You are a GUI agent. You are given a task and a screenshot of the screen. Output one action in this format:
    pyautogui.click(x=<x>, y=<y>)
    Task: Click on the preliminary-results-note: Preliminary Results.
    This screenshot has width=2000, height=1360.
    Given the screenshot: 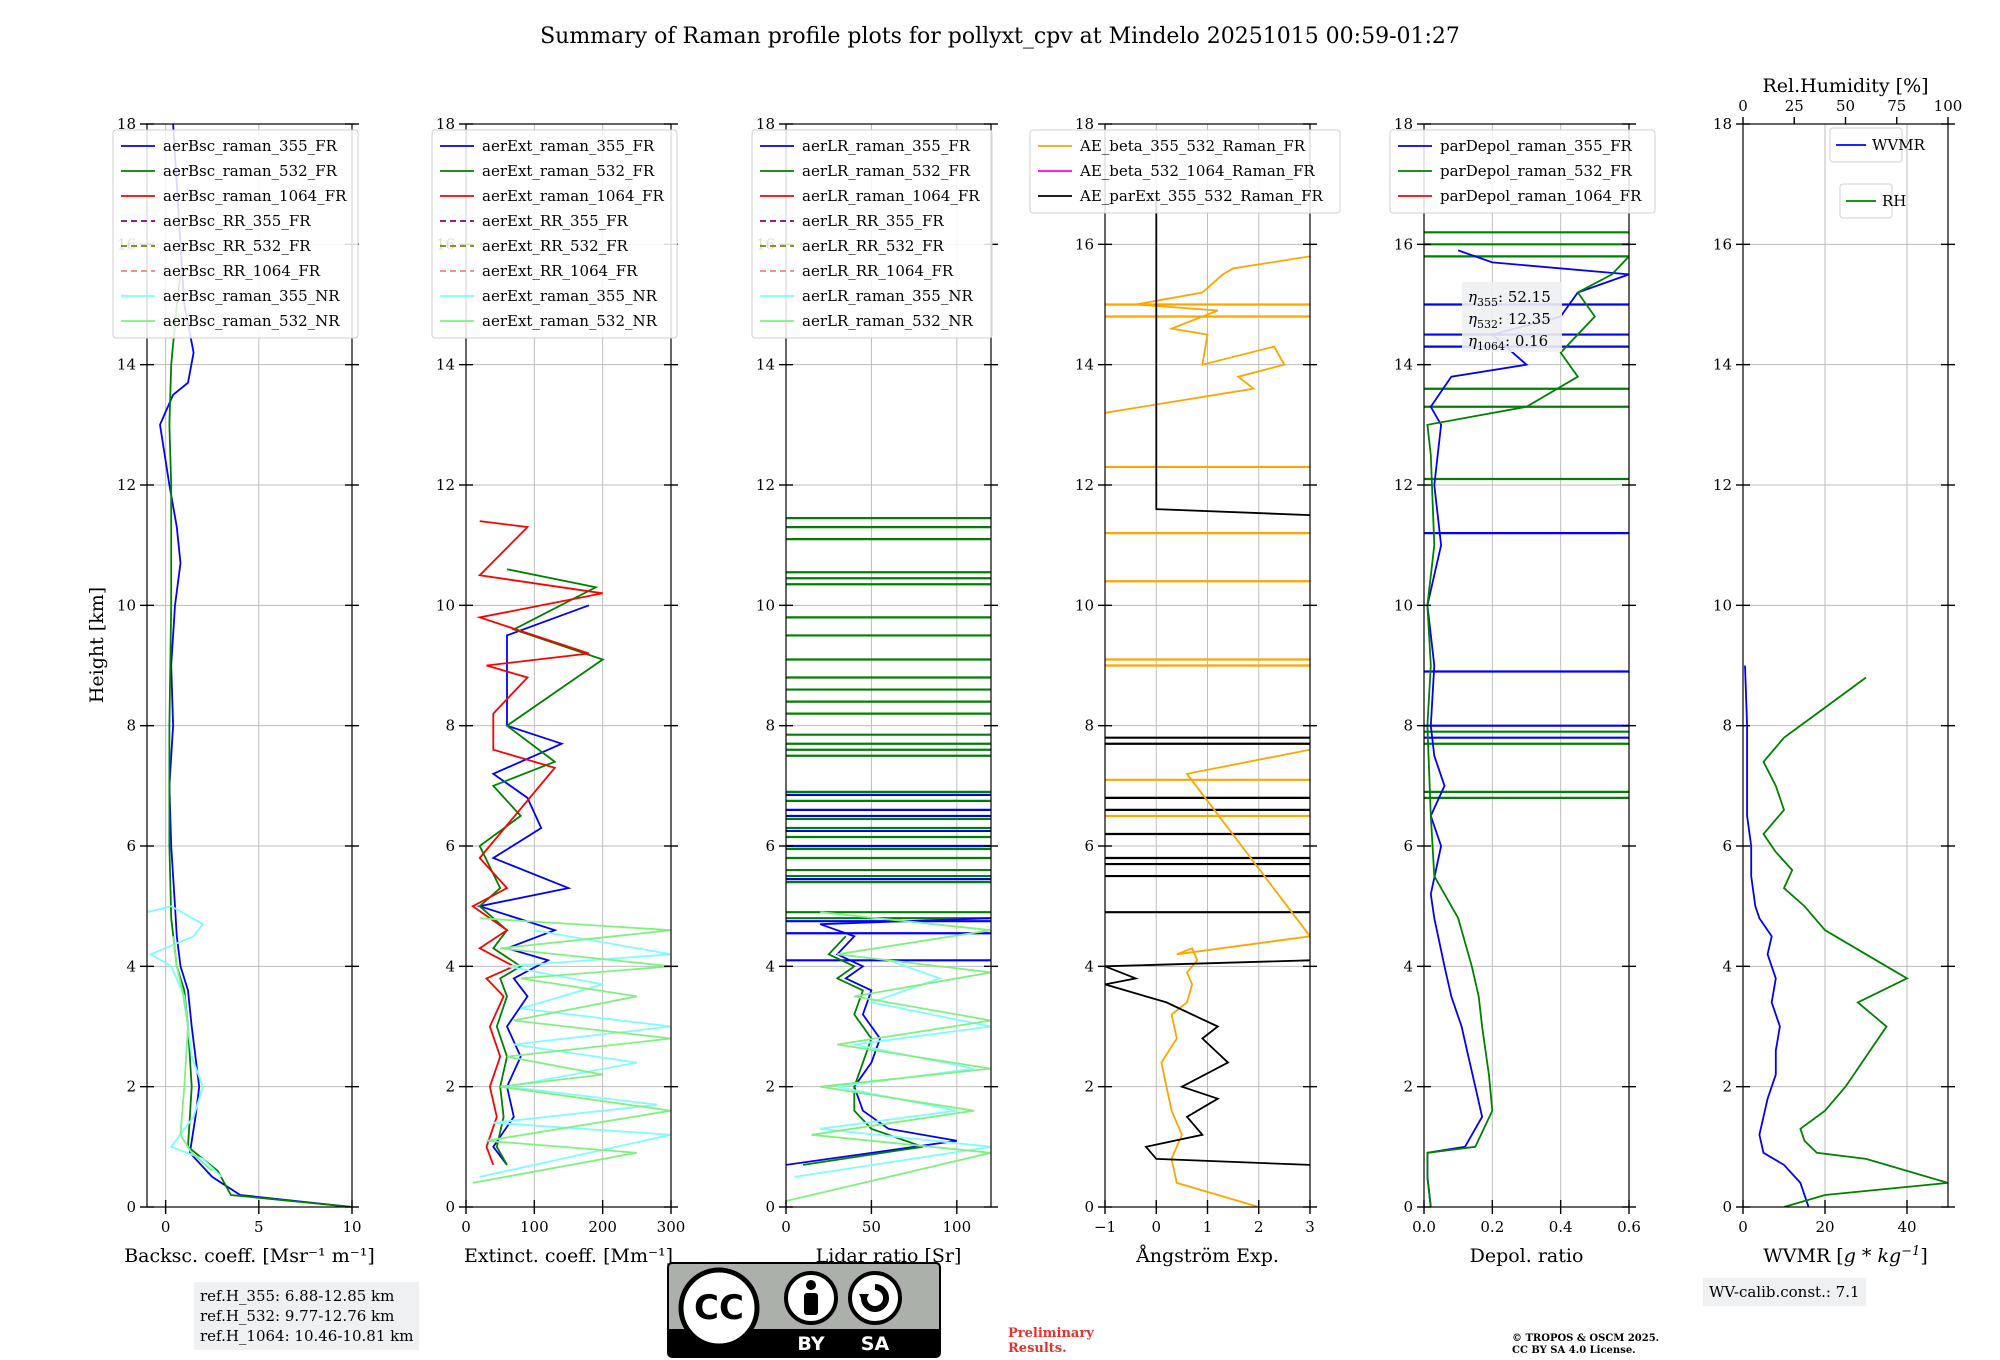 What is the action you would take?
    pyautogui.click(x=1051, y=1341)
    